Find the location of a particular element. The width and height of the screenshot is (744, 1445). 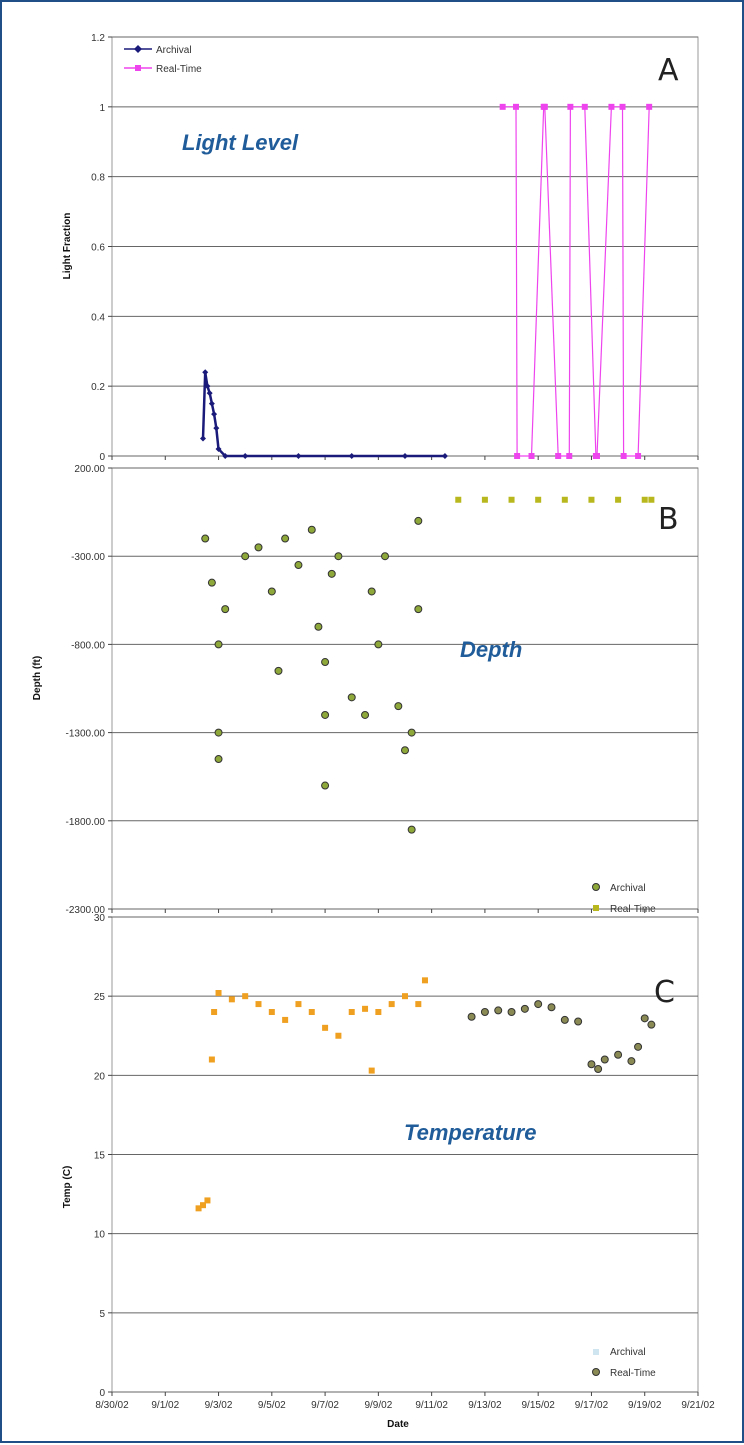

panel-c-ytick-label: 25 is located at coordinates (100, 997).